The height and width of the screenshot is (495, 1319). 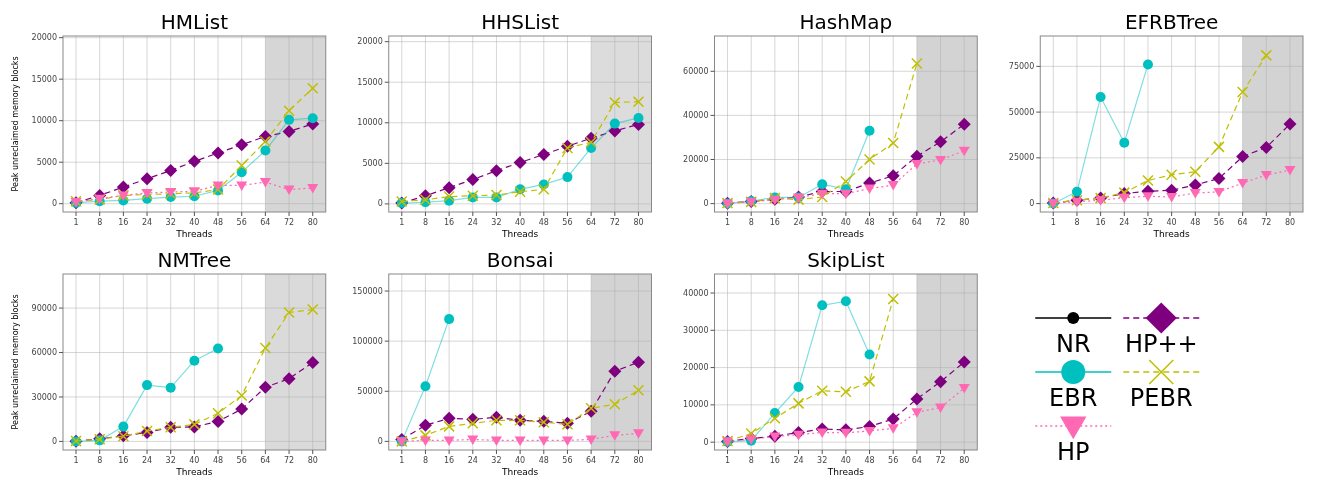 I want to click on chart-title: HHSList, so click(x=520, y=22).